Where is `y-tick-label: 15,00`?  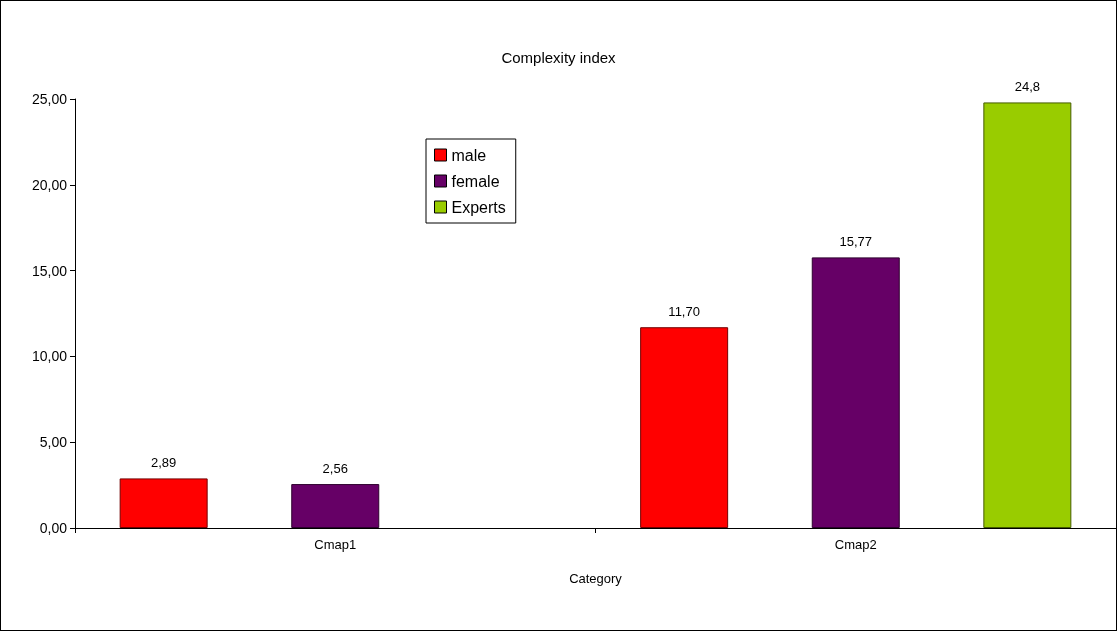
y-tick-label: 15,00 is located at coordinates (49, 270).